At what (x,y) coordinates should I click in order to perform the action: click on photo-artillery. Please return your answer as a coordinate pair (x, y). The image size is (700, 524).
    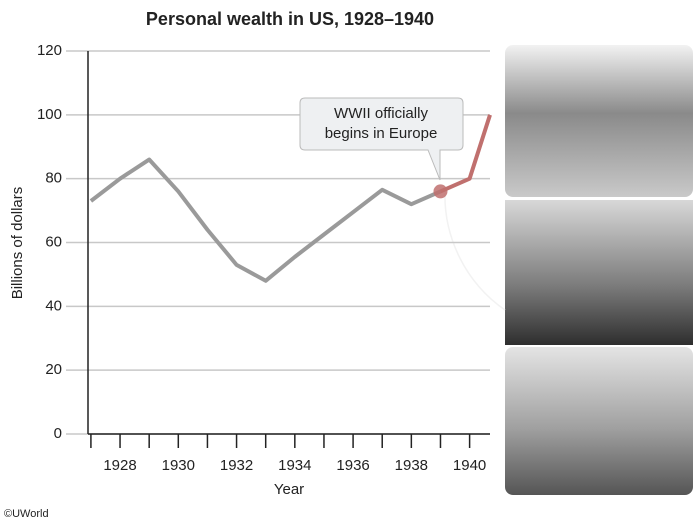
    Looking at the image, I should click on (599, 121).